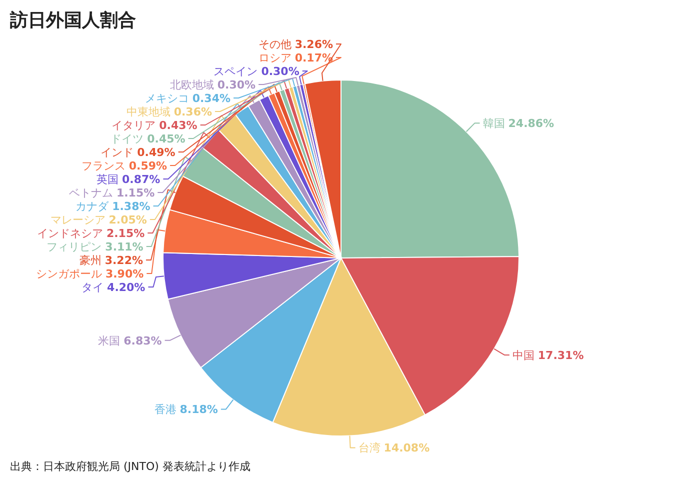 The image size is (680, 480). What do you see at coordinates (135, 193) in the screenshot?
I see `data-label: 1.15%` at bounding box center [135, 193].